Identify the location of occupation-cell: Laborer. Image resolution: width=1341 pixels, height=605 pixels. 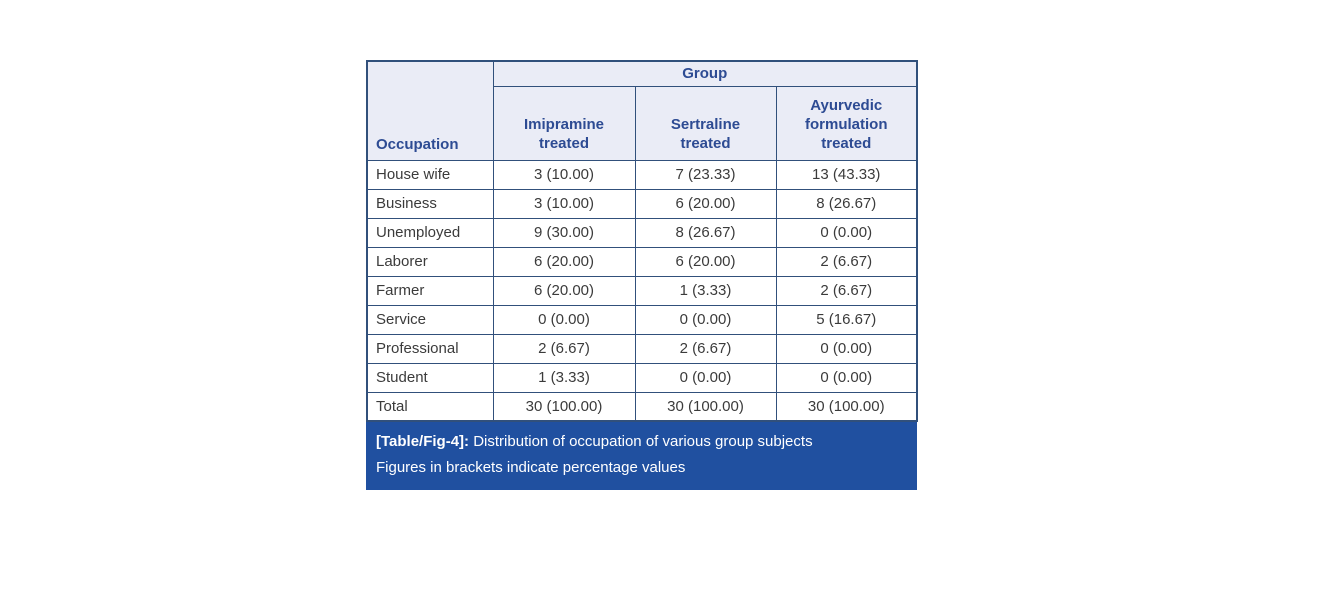
(430, 261).